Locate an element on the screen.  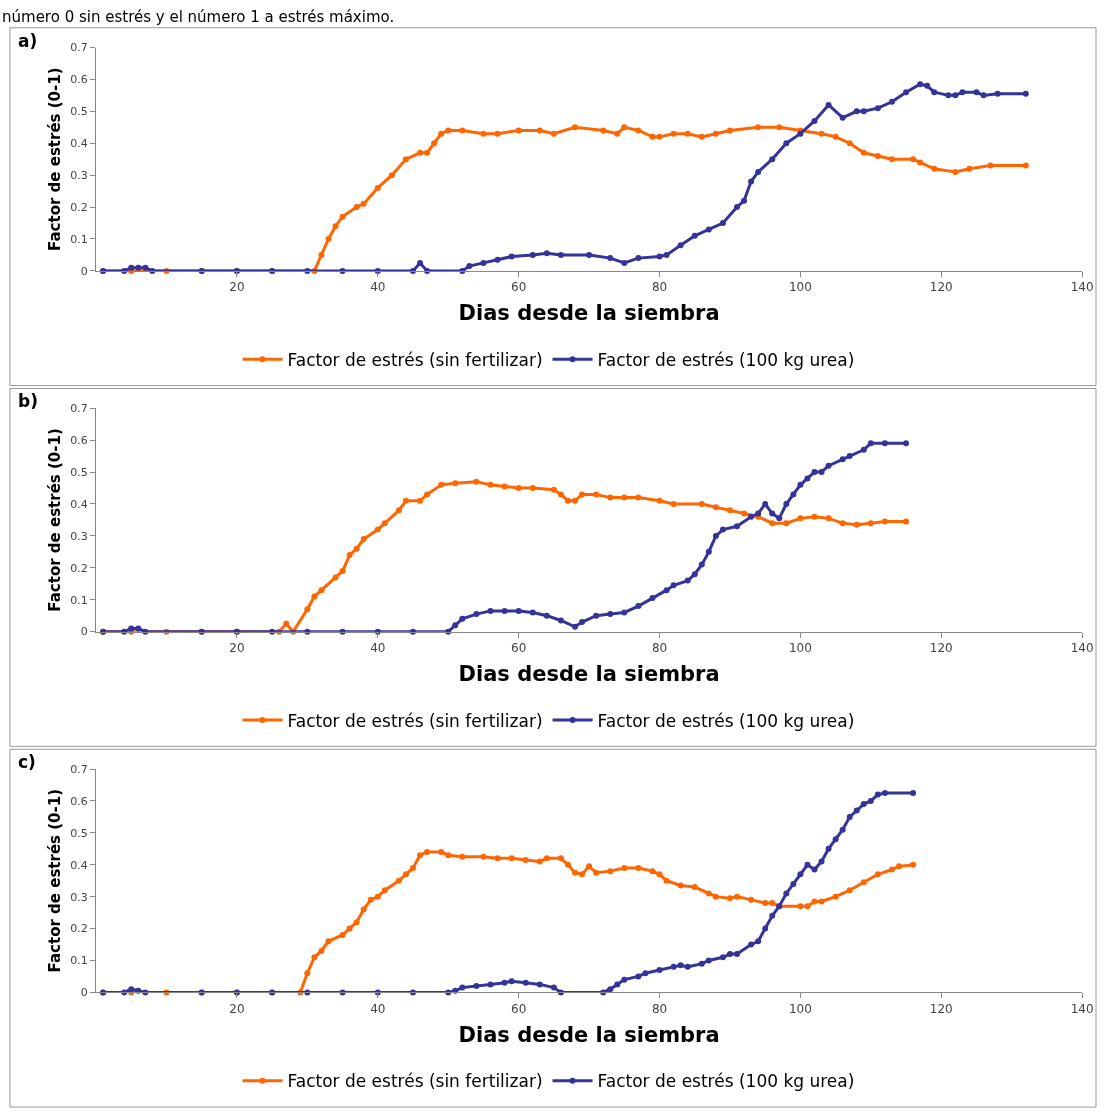
text: número 0 sin estrés y el número 1 a estrés máximo. is located at coordinates (198, 17).